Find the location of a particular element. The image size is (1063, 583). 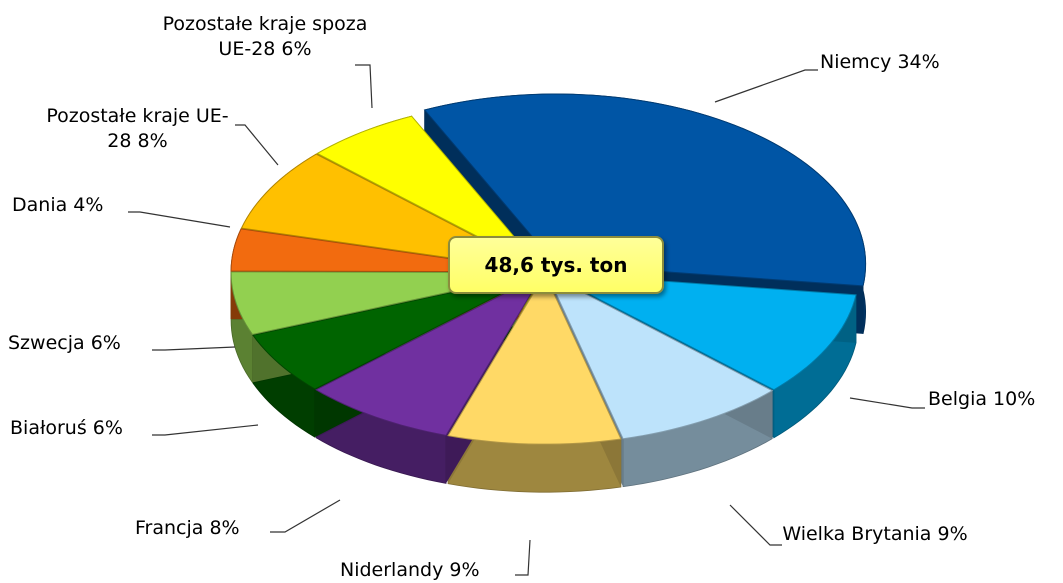

category: Dania is located at coordinates (40, 205).